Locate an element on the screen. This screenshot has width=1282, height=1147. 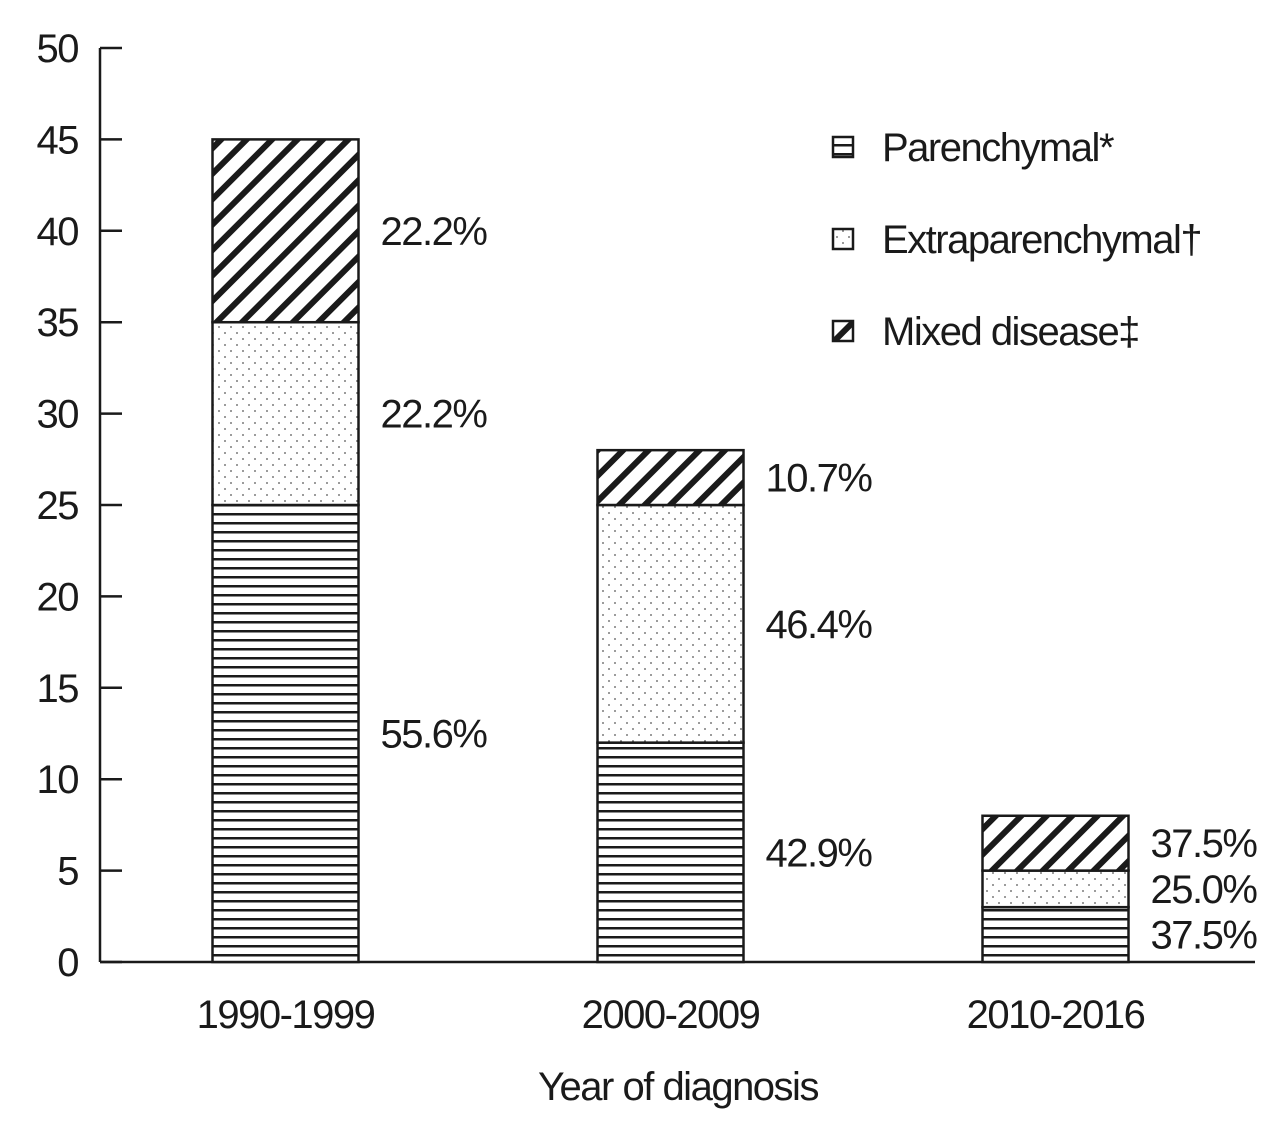
x-tick-label: 2010-2016 is located at coordinates (1056, 1015).